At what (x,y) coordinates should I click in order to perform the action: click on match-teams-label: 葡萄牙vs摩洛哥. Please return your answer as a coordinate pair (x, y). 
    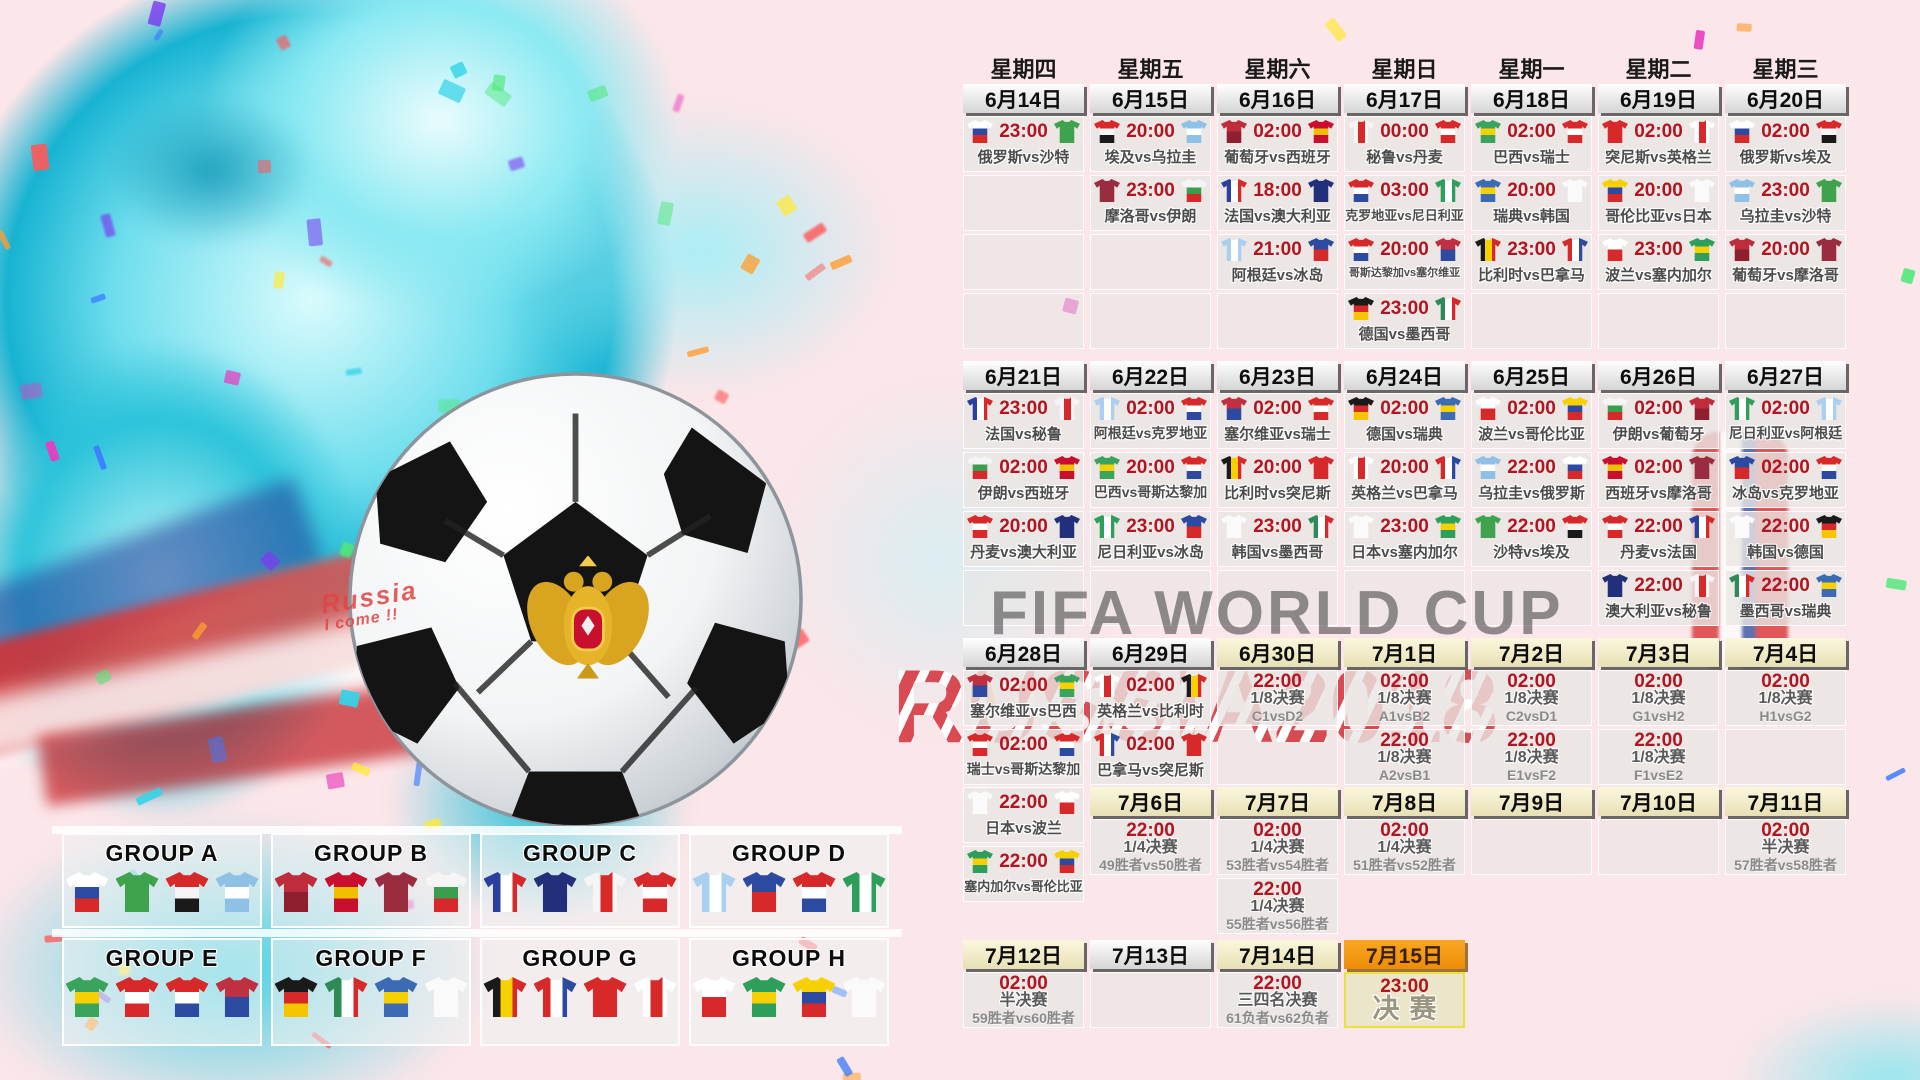
    Looking at the image, I should click on (1785, 275).